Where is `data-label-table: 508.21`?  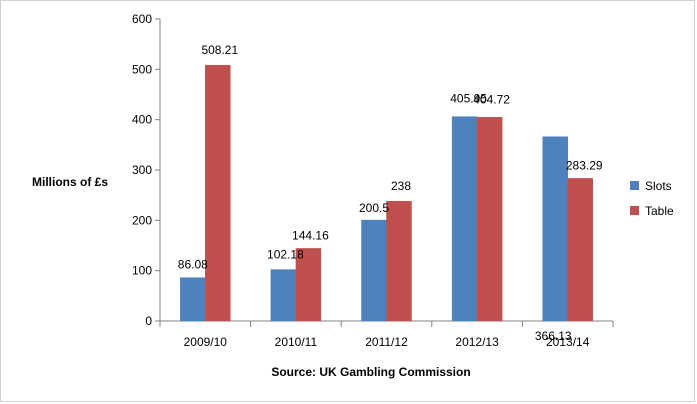 data-label-table: 508.21 is located at coordinates (219, 50).